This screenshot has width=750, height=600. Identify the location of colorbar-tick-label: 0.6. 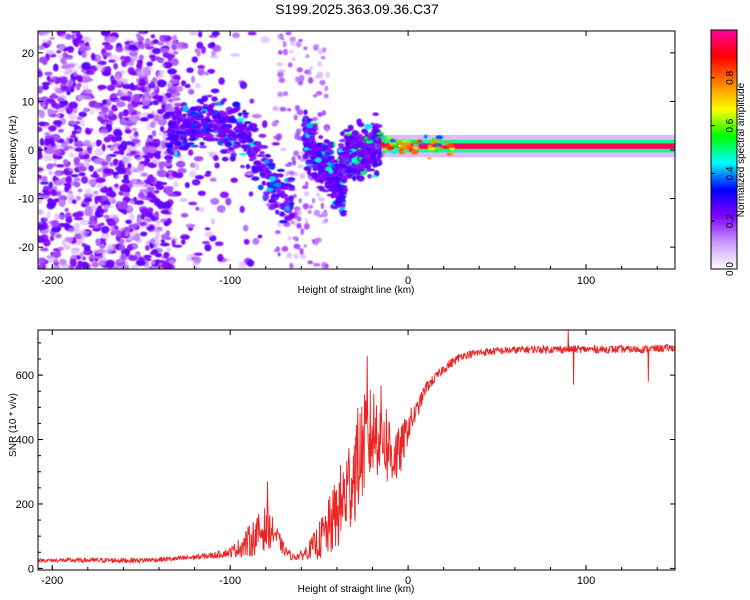
(730, 125).